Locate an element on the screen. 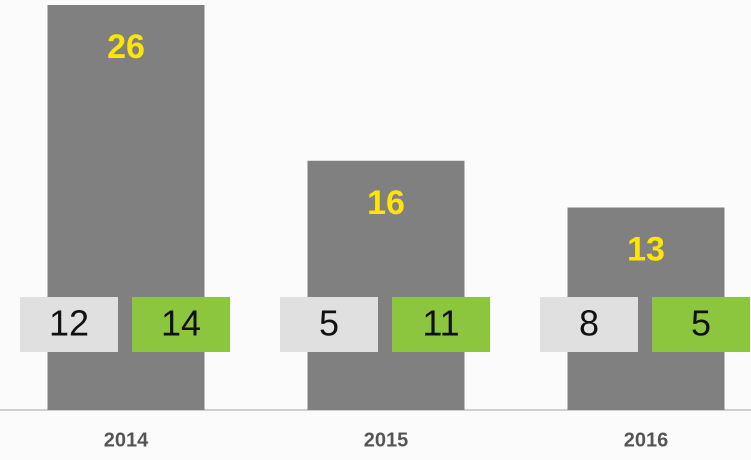 The image size is (751, 460). total-label: 16 is located at coordinates (386, 203).